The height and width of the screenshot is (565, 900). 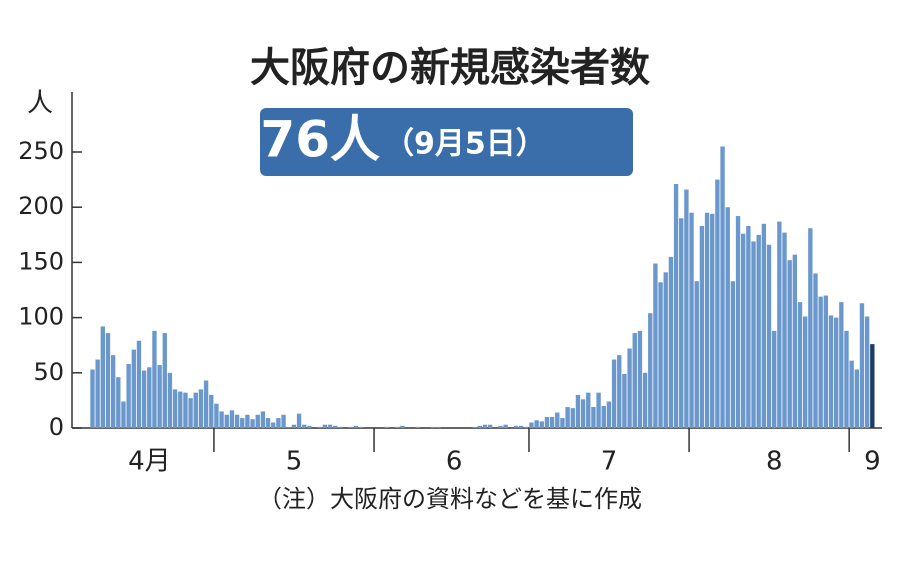 I want to click on y-unit: 人, so click(x=40, y=104).